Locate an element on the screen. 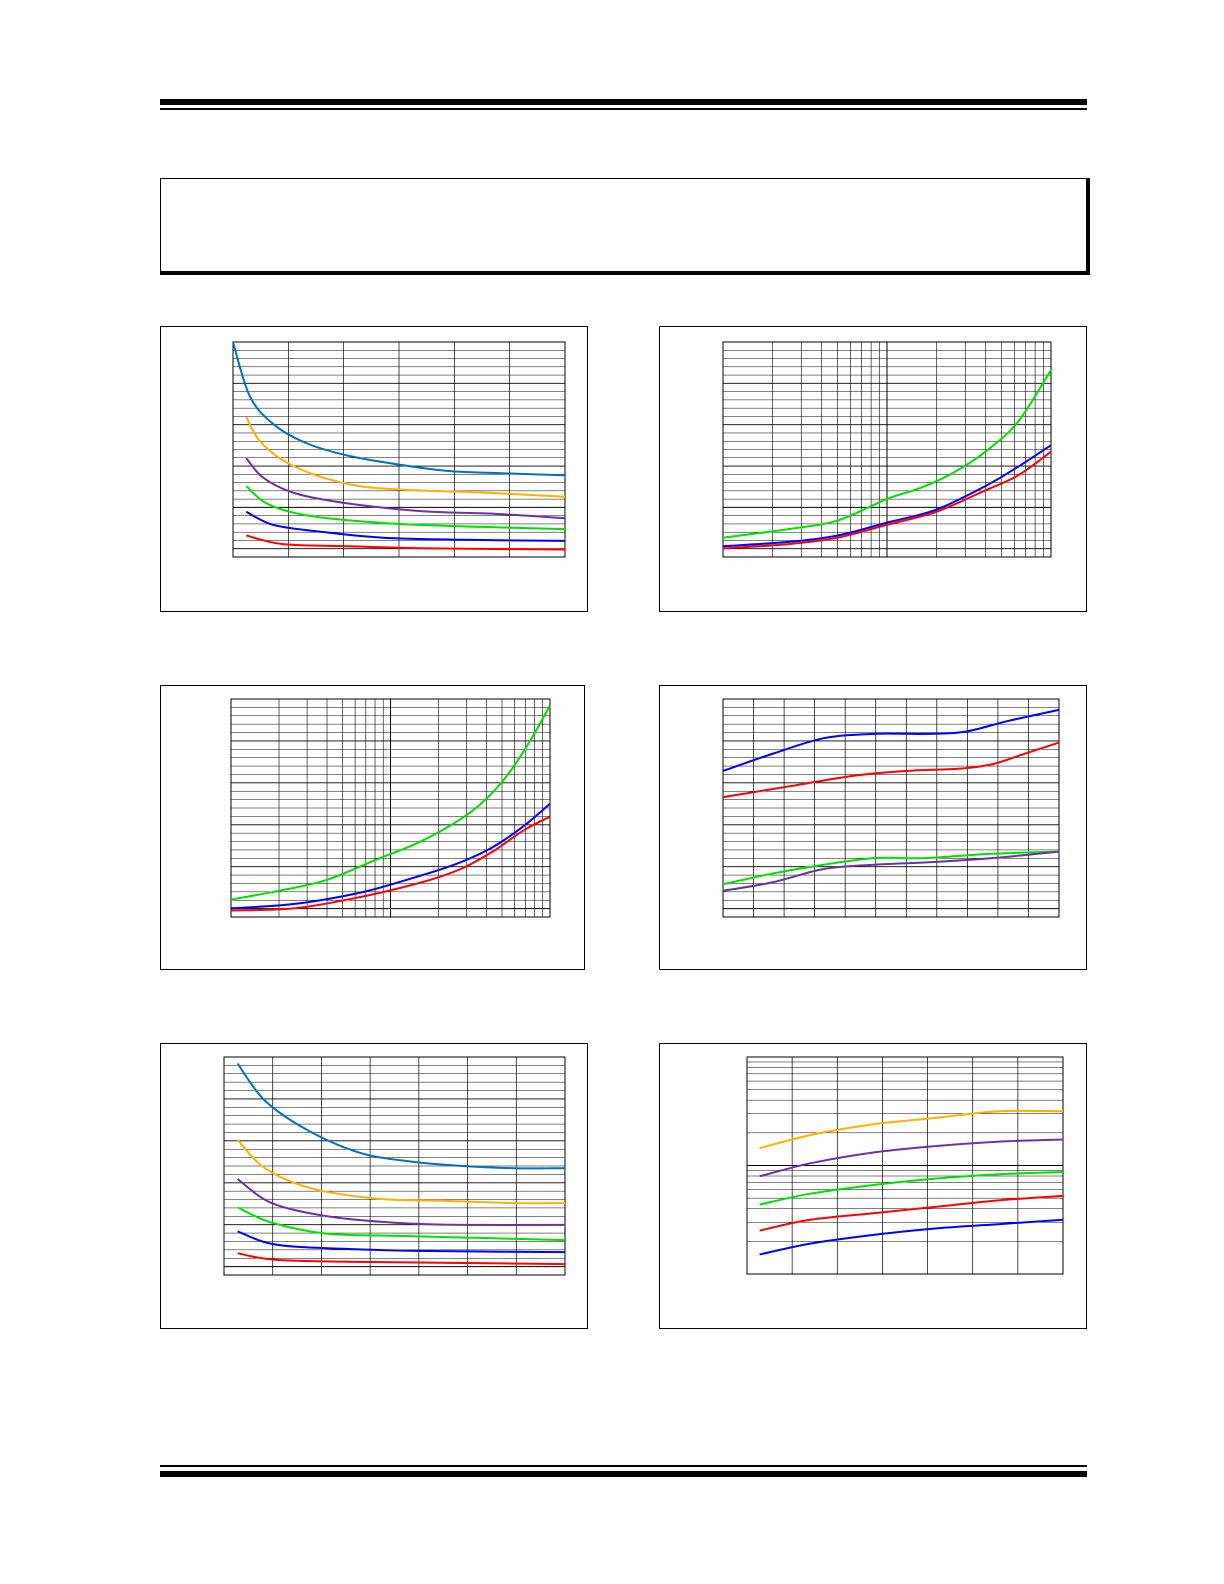 The image size is (1224, 1584). footer-rule-thick is located at coordinates (623, 1474).